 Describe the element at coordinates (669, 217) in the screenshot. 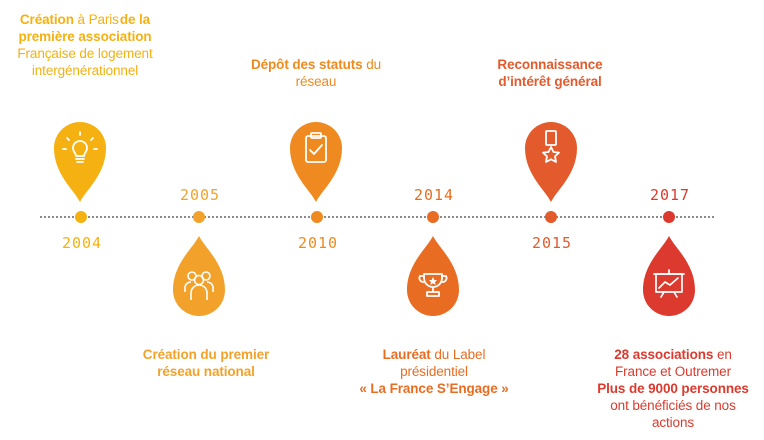

I see `event-2017-dot` at that location.